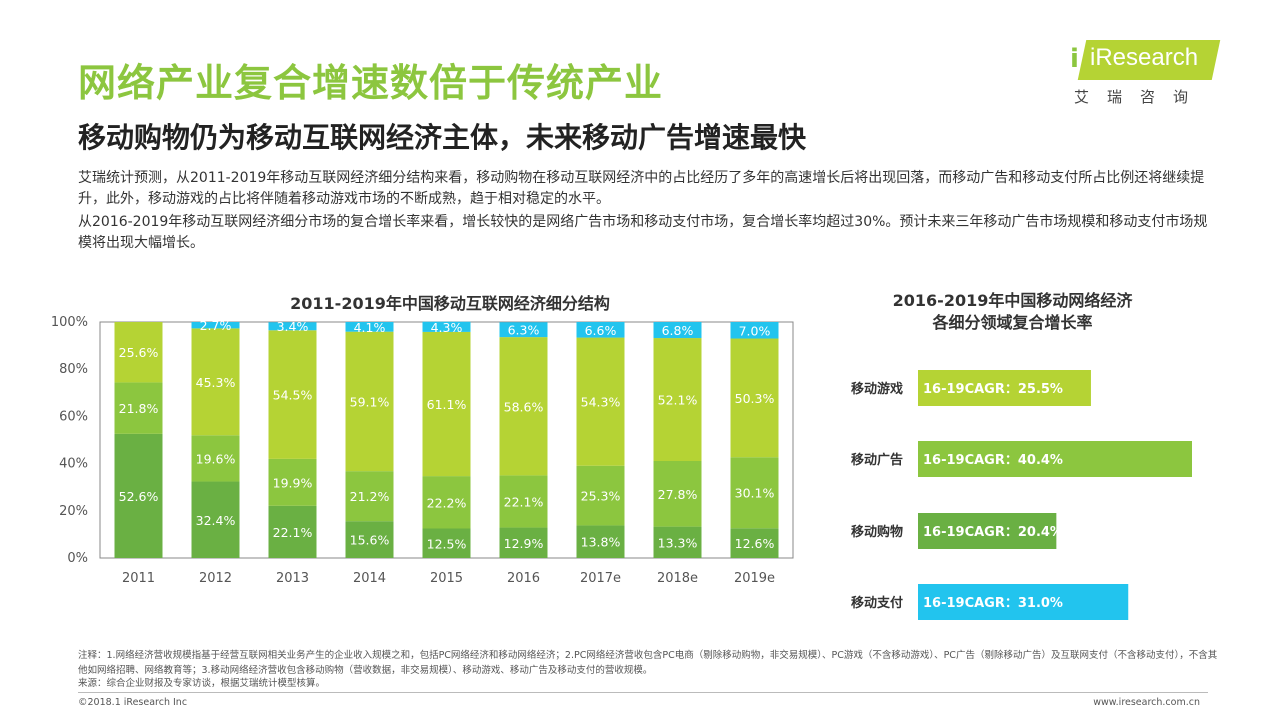 This screenshot has width=1280, height=720. What do you see at coordinates (600, 578) in the screenshot?
I see `x-tick-label: 2017e` at bounding box center [600, 578].